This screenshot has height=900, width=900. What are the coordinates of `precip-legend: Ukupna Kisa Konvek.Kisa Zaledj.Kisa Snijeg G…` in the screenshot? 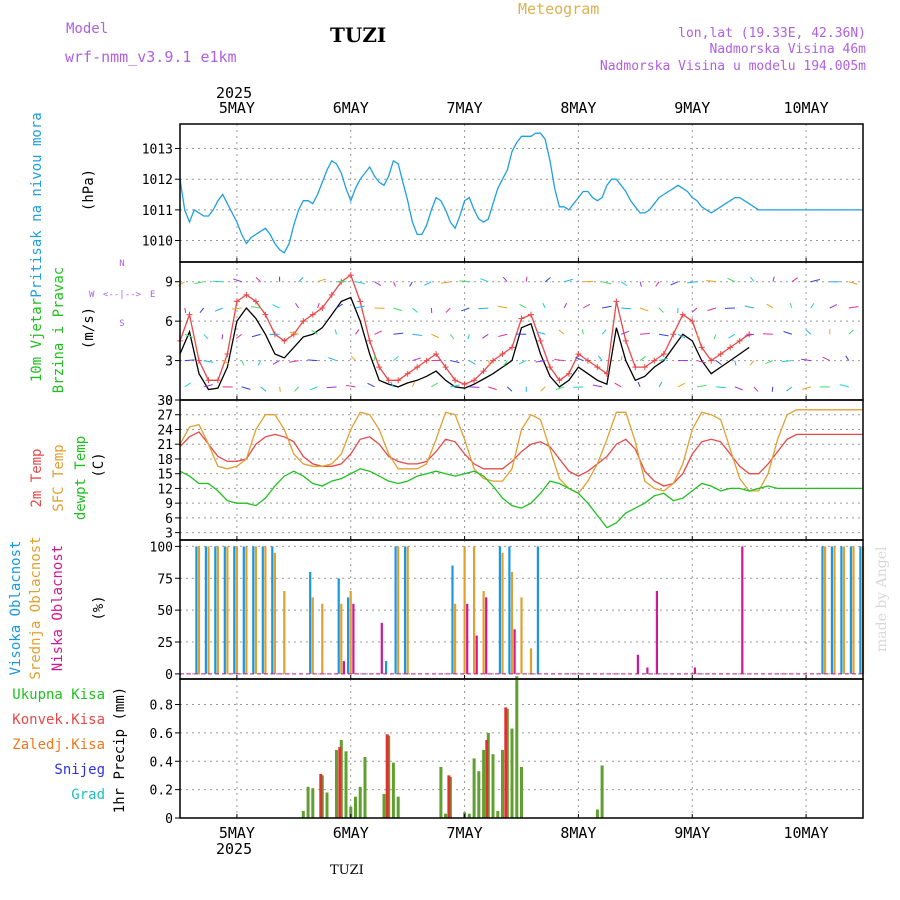 It's located at (58, 745).